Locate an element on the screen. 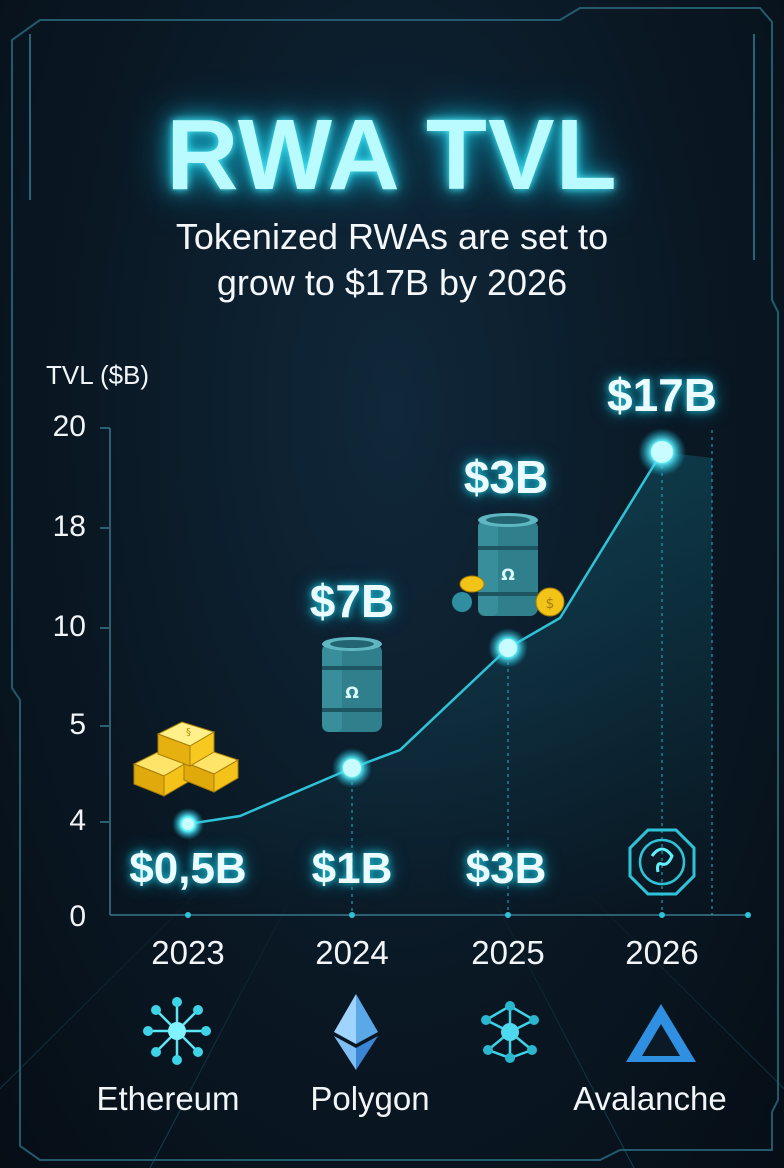 This screenshot has height=1168, width=784. gold-bars-icon: § is located at coordinates (186, 759).